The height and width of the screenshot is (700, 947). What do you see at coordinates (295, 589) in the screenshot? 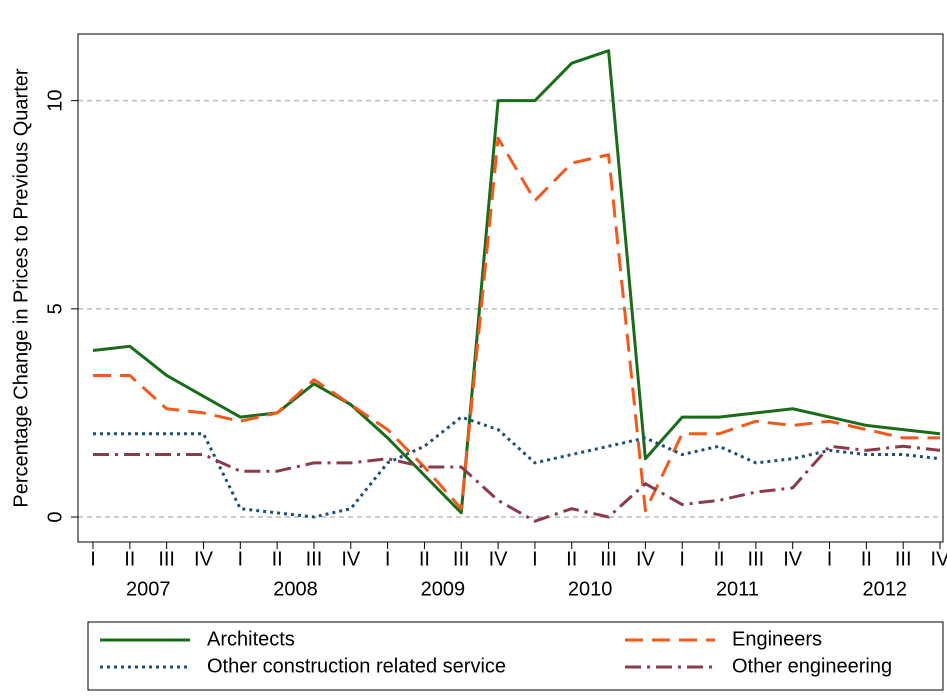
I see `x-group-label: 2008` at bounding box center [295, 589].